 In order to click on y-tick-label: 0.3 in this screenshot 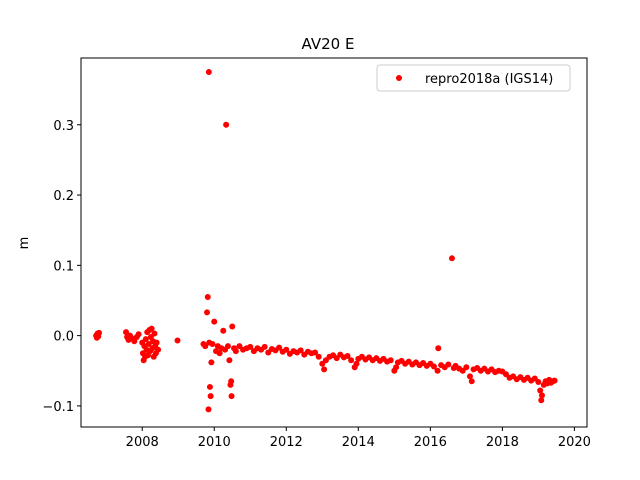, I will do `click(63, 126)`.